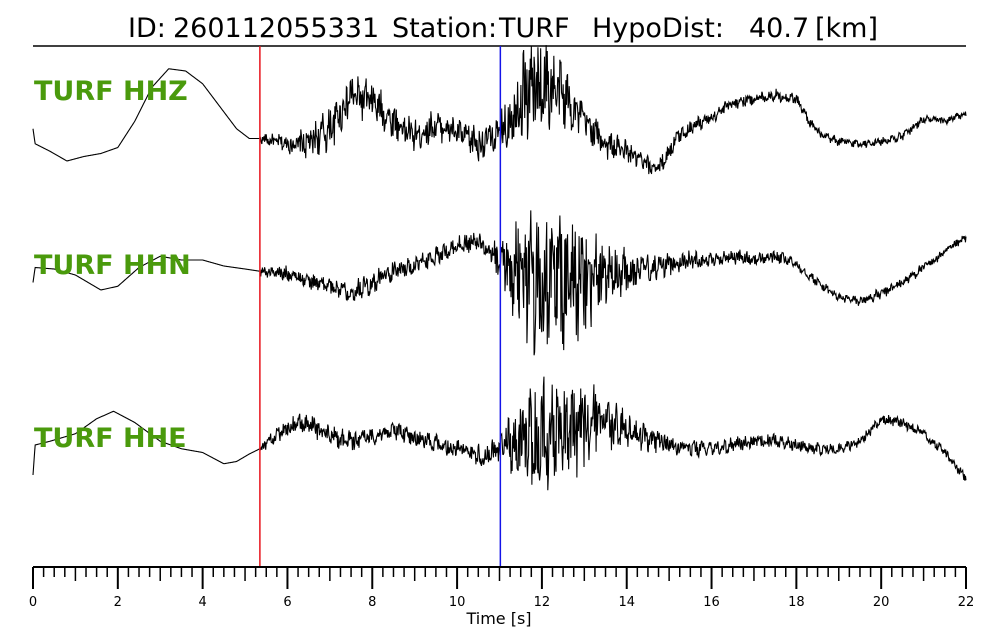 The image size is (1000, 640). I want to click on tick-label: 10, so click(457, 602).